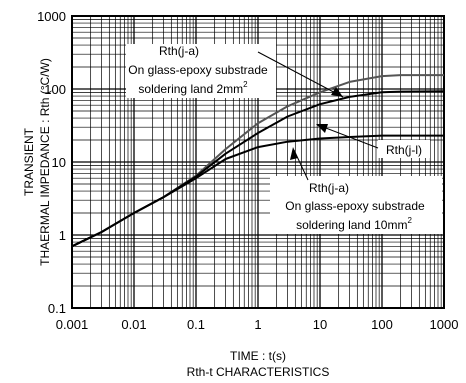  I want to click on annotation-2mm-line1: Rth(j-a), so click(179, 51).